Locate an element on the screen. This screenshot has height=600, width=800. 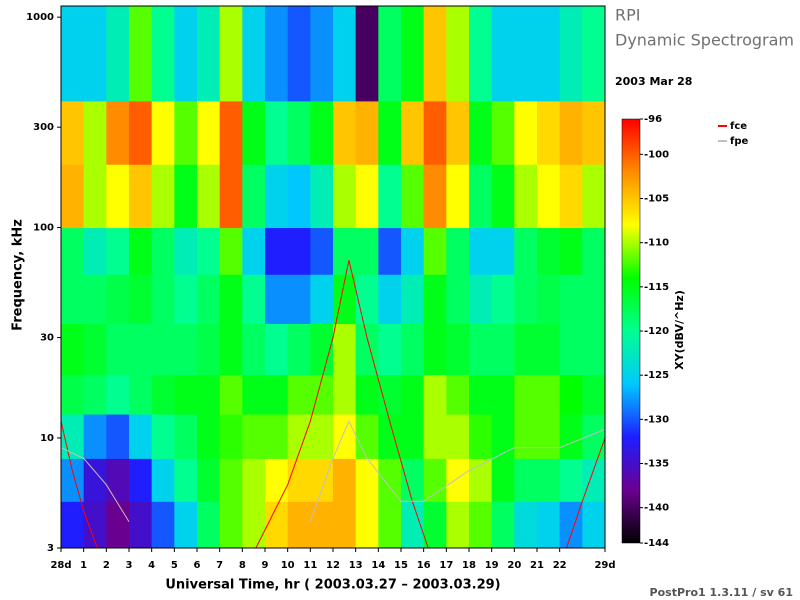
y-axis-label: Frequency, kHz is located at coordinates (18, 275).